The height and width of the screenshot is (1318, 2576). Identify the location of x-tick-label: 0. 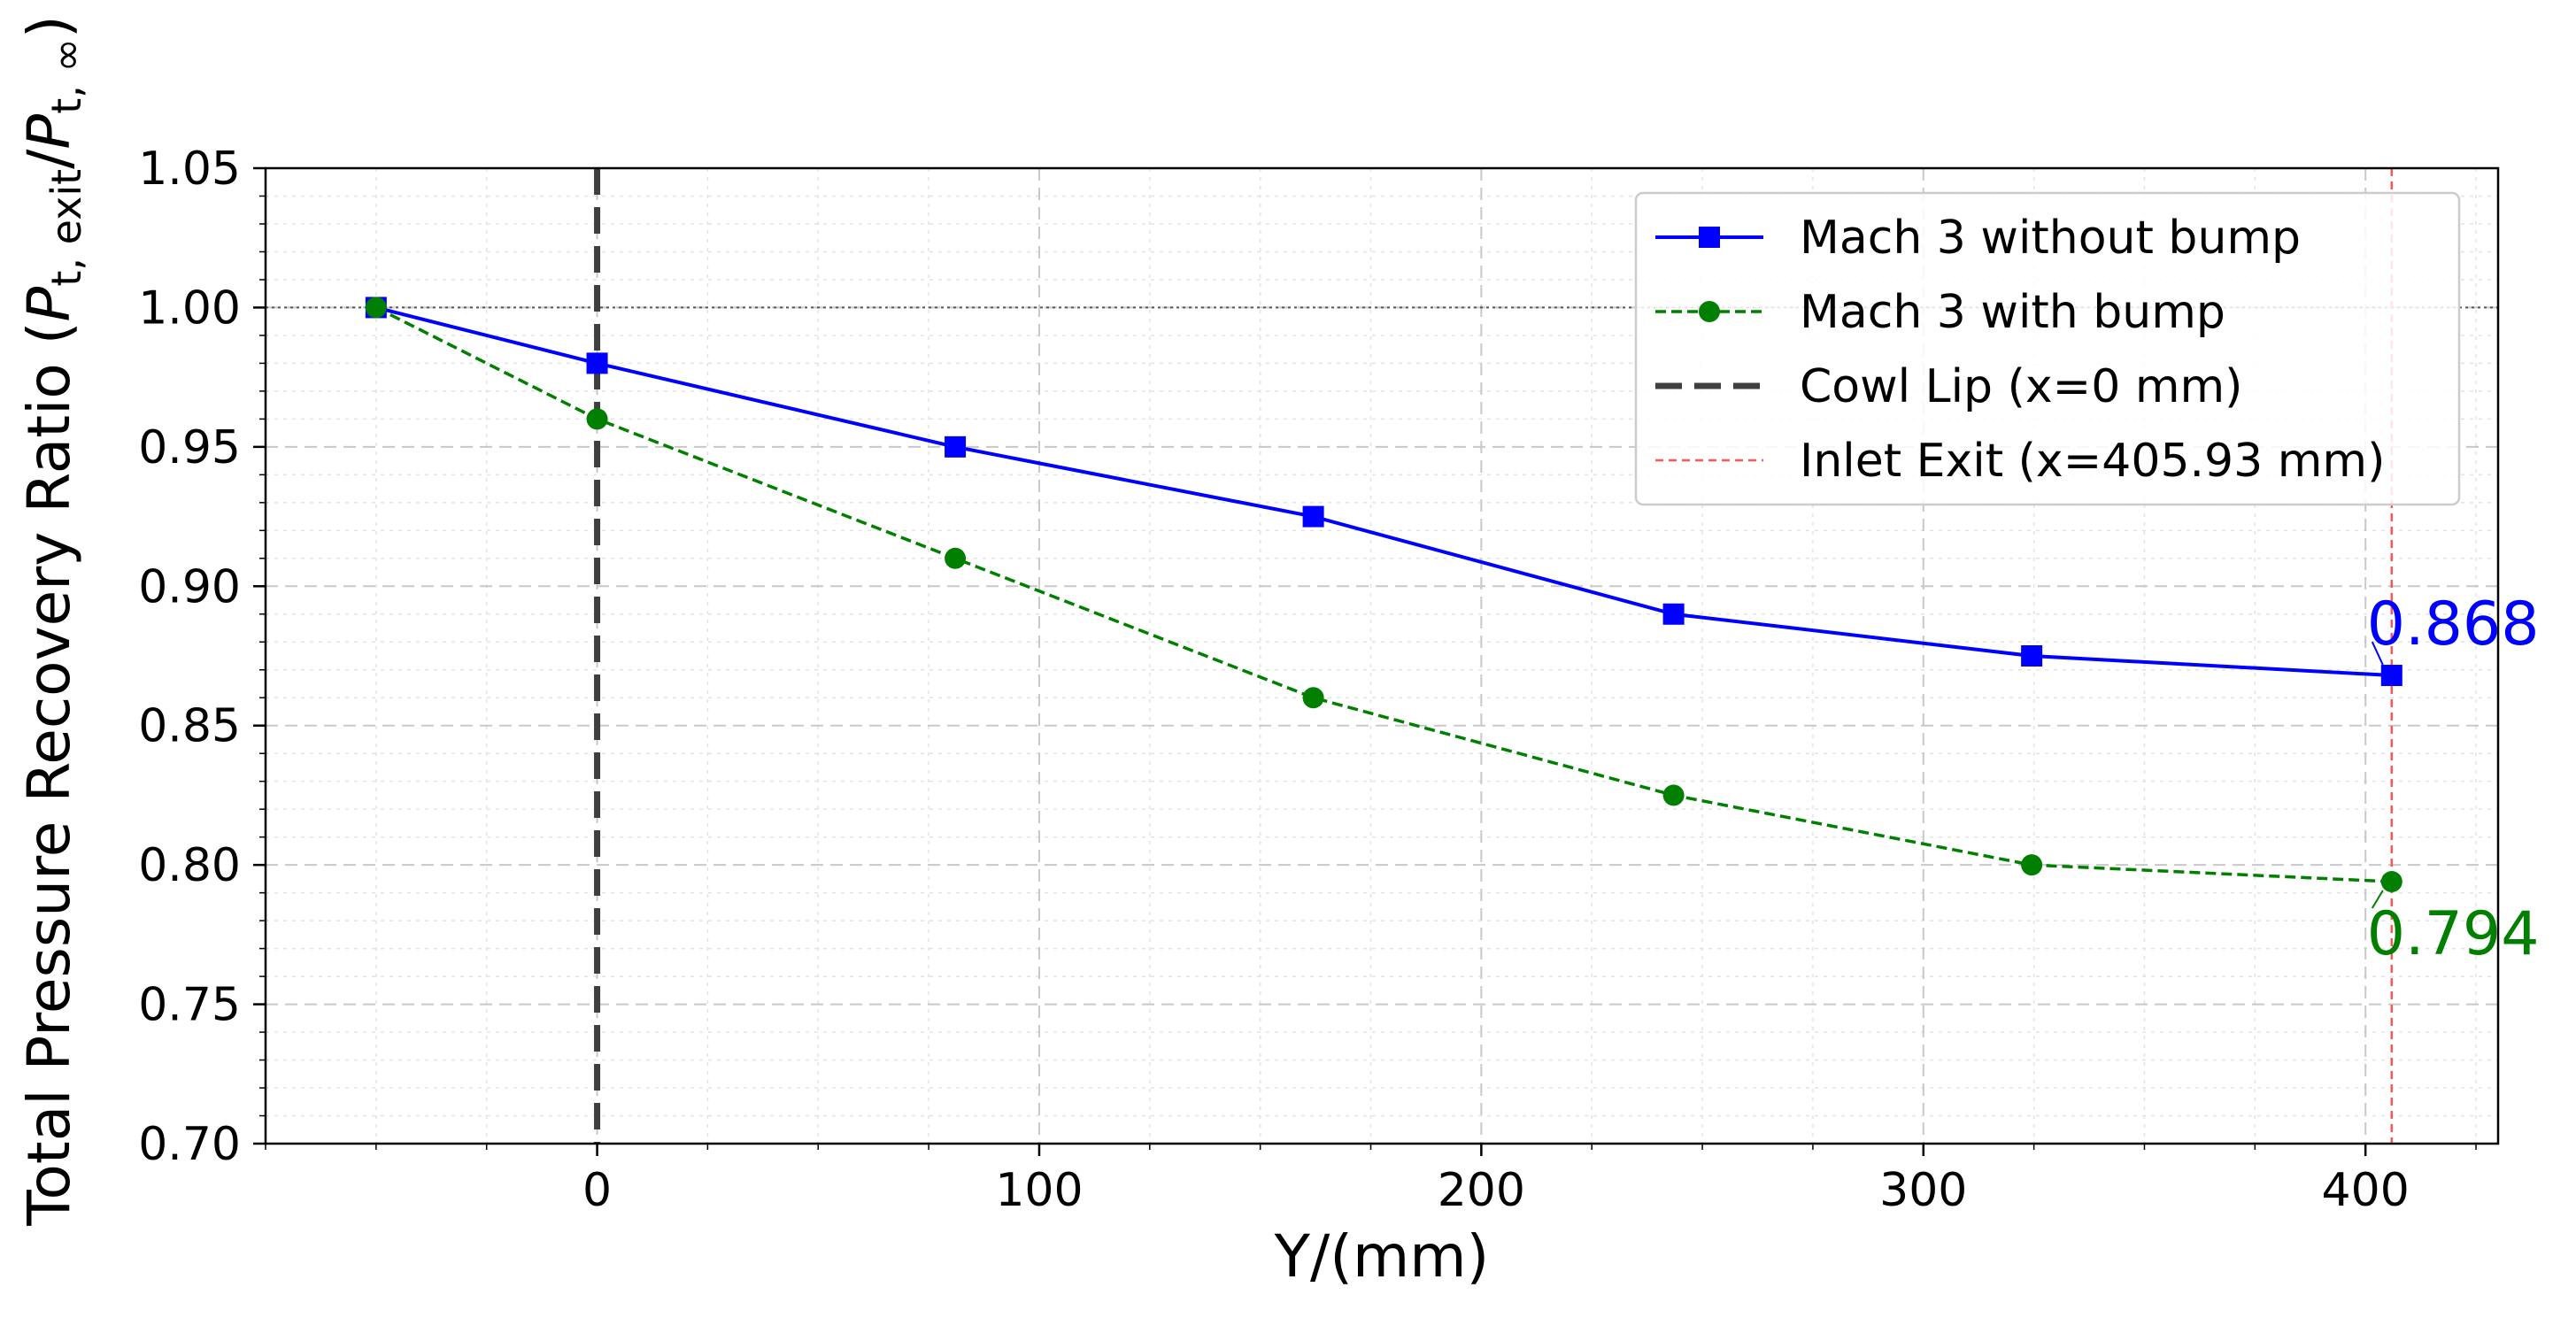
(597, 1190).